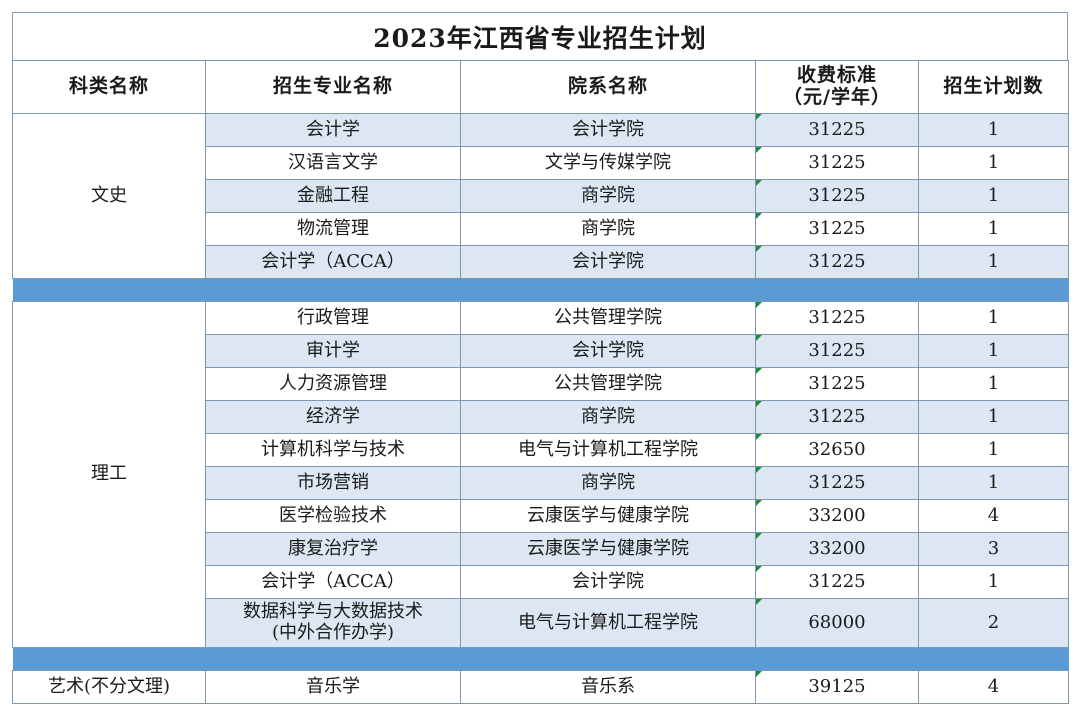  What do you see at coordinates (333, 384) in the screenshot?
I see `major-cell: 人力资源管理` at bounding box center [333, 384].